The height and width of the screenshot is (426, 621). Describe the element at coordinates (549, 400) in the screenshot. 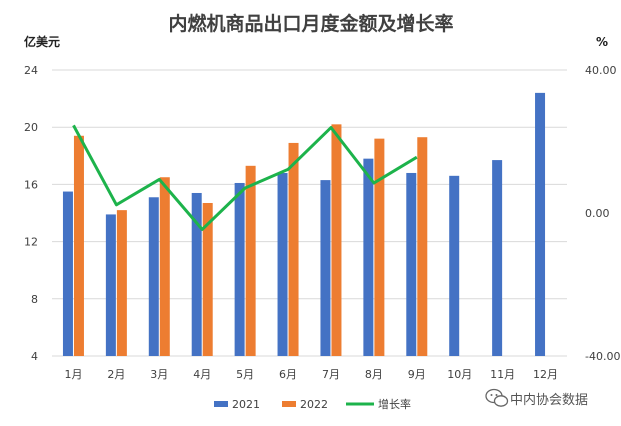

I see `watermark-text: 中内协会数据` at that location.